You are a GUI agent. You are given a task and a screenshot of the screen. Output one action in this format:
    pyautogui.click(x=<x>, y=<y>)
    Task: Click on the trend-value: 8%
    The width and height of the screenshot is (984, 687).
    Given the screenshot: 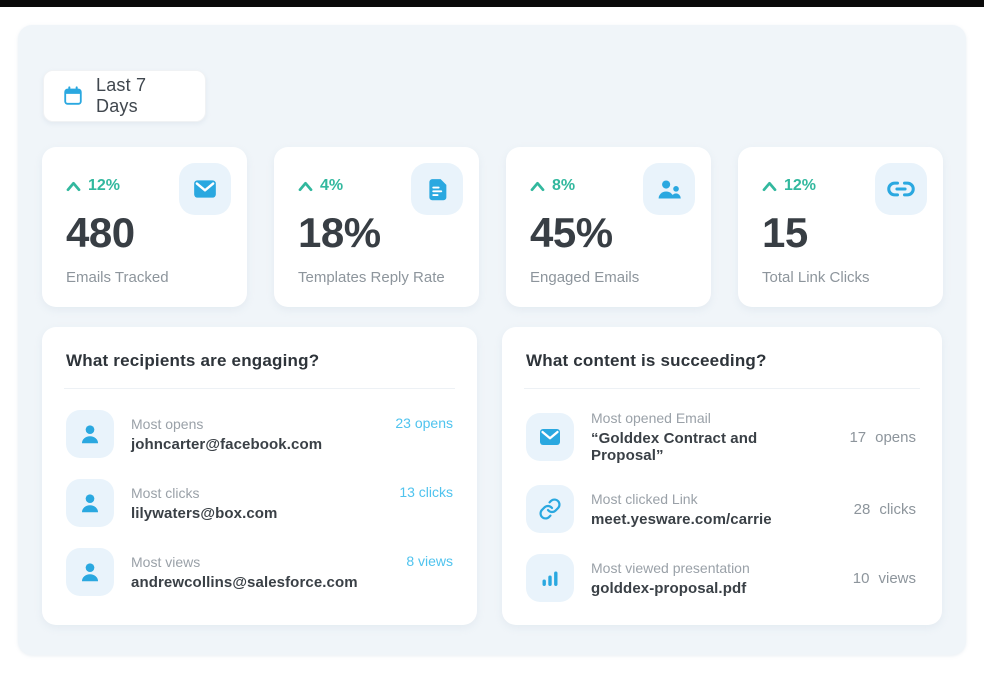 What is the action you would take?
    pyautogui.click(x=564, y=185)
    